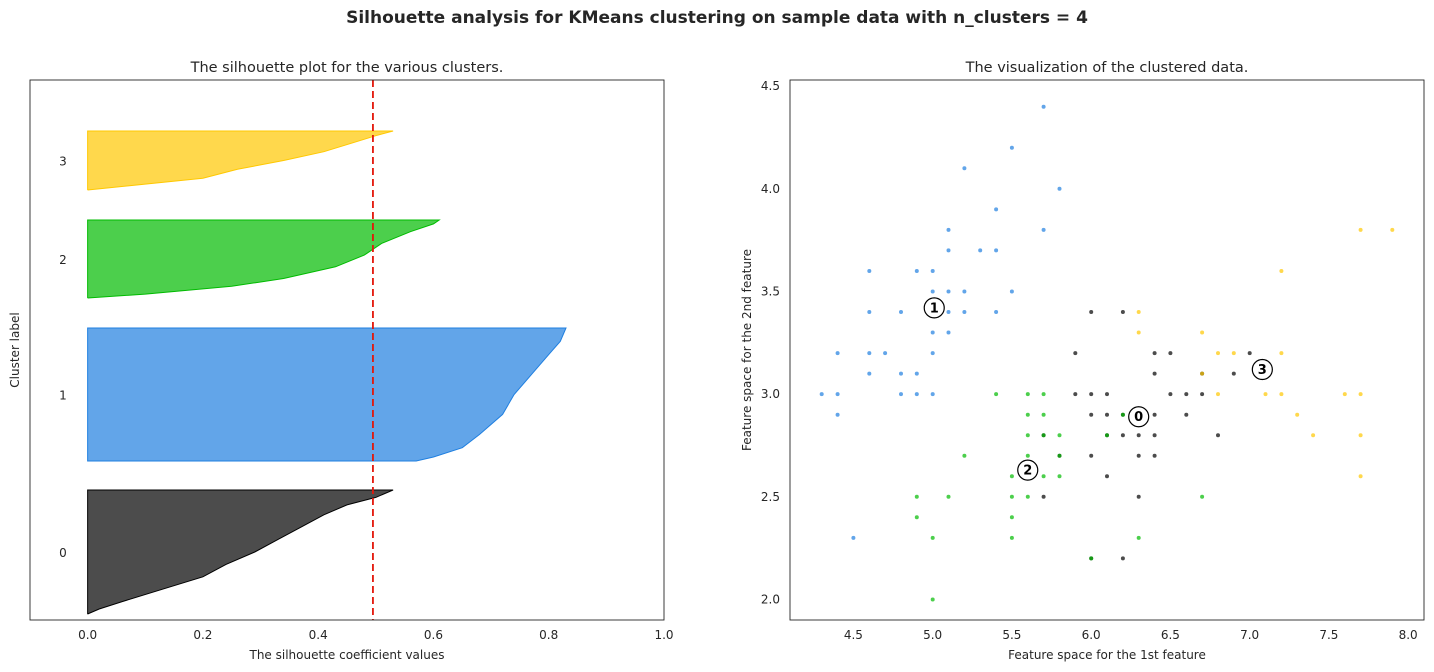 This screenshot has width=1434, height=672. Describe the element at coordinates (1170, 635) in the screenshot. I see `scatter-x-tick-label: 6.5` at that location.